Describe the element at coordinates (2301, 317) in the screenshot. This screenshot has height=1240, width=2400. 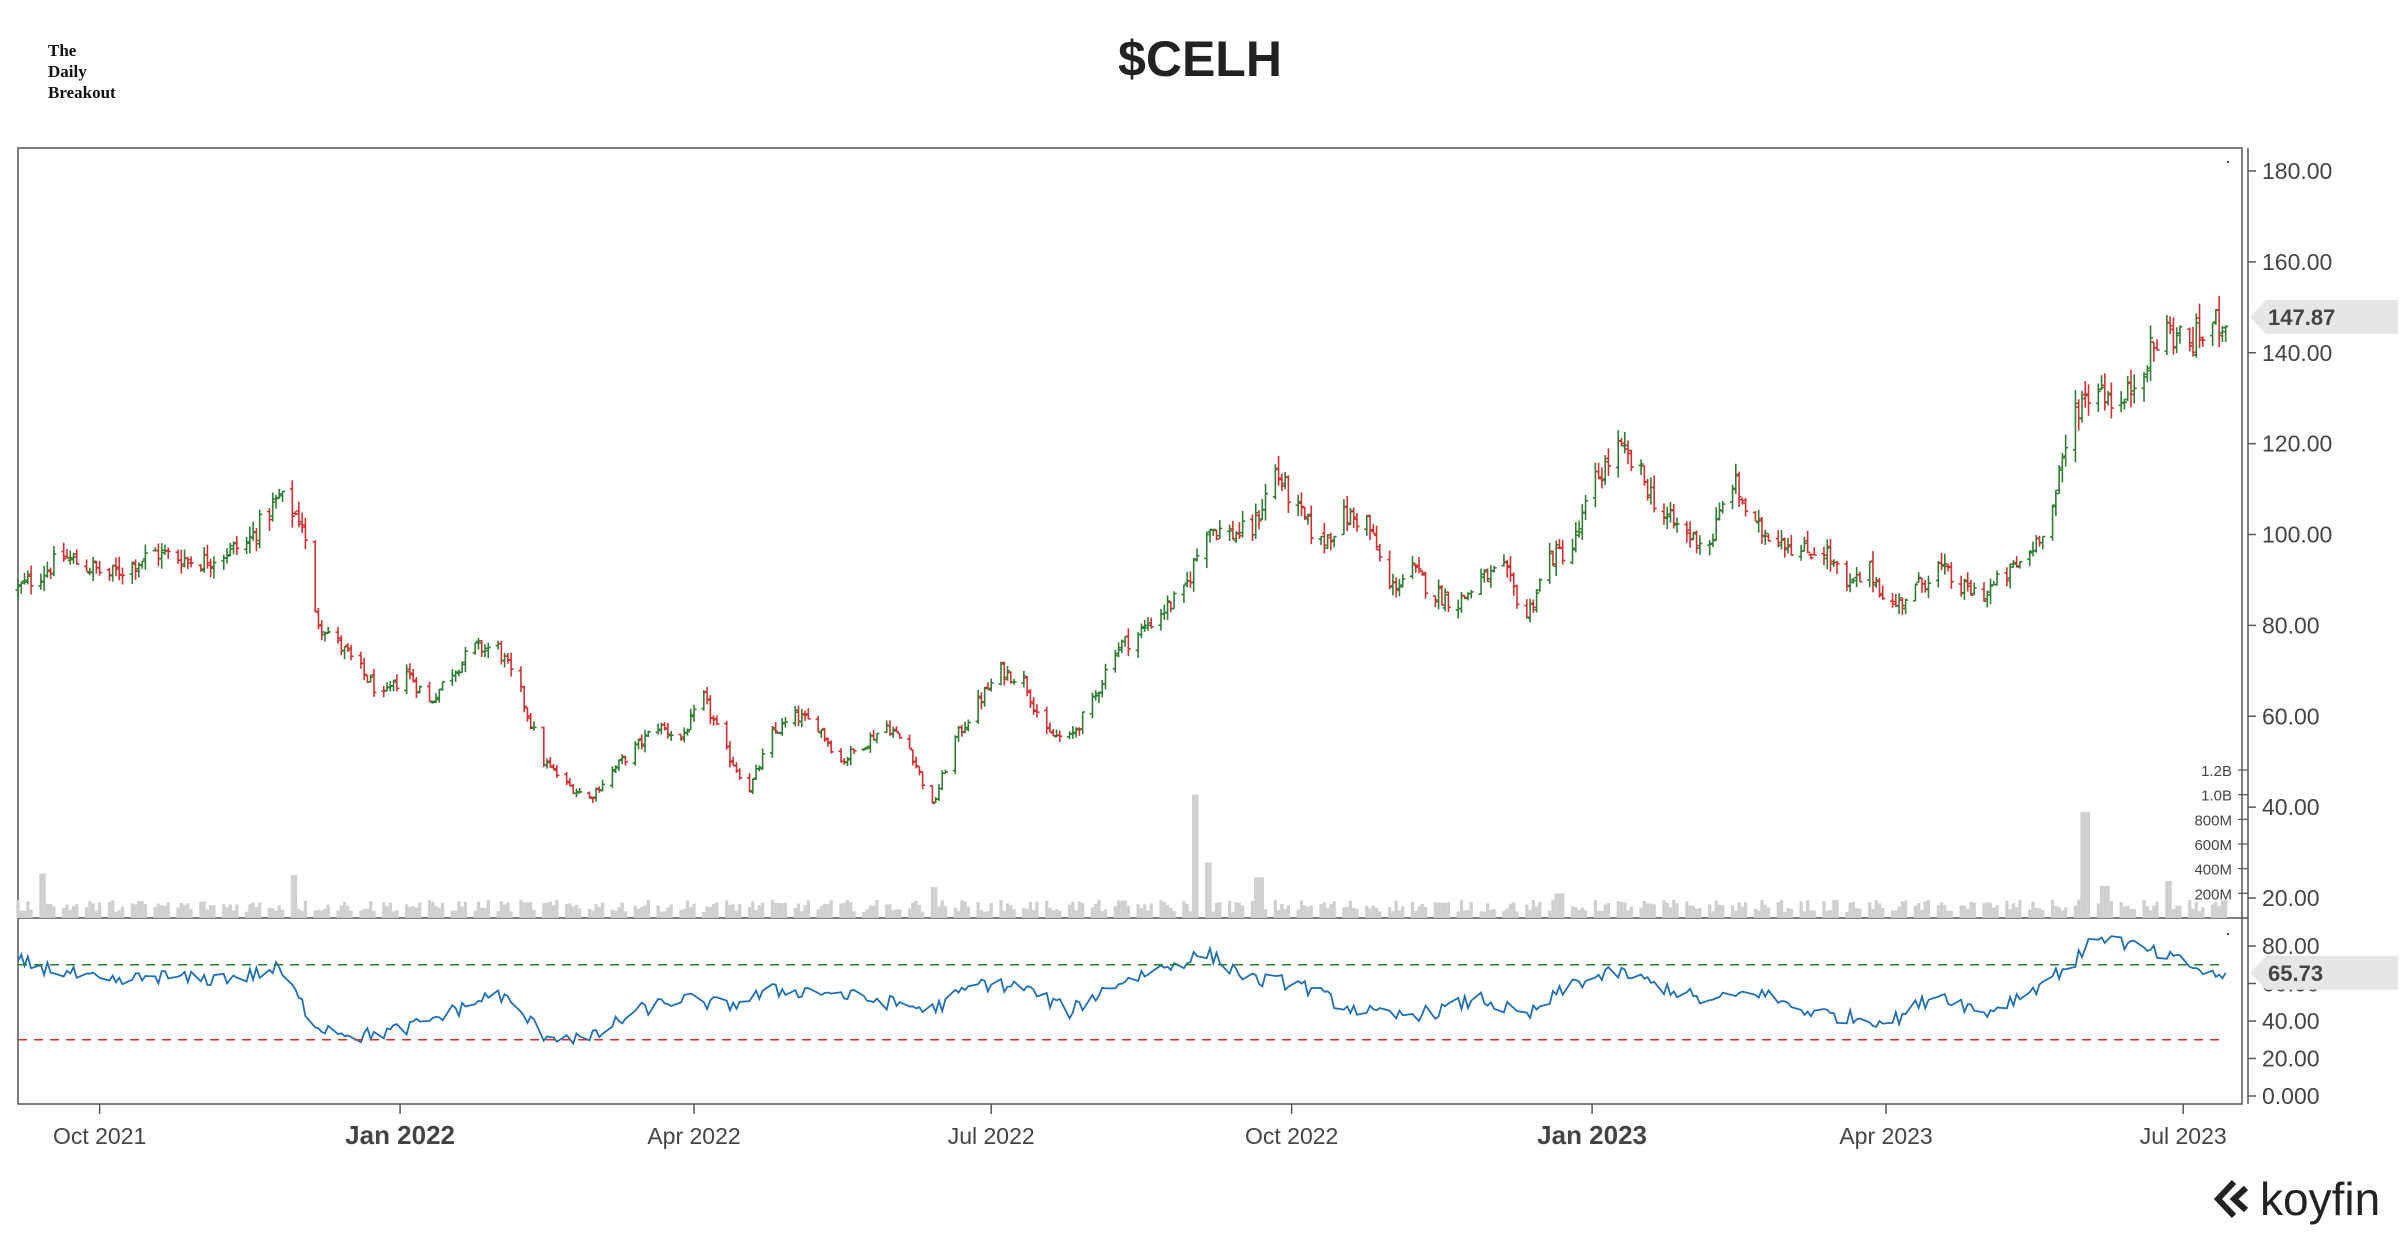
I see `last-price-badge-label: 147.87` at that location.